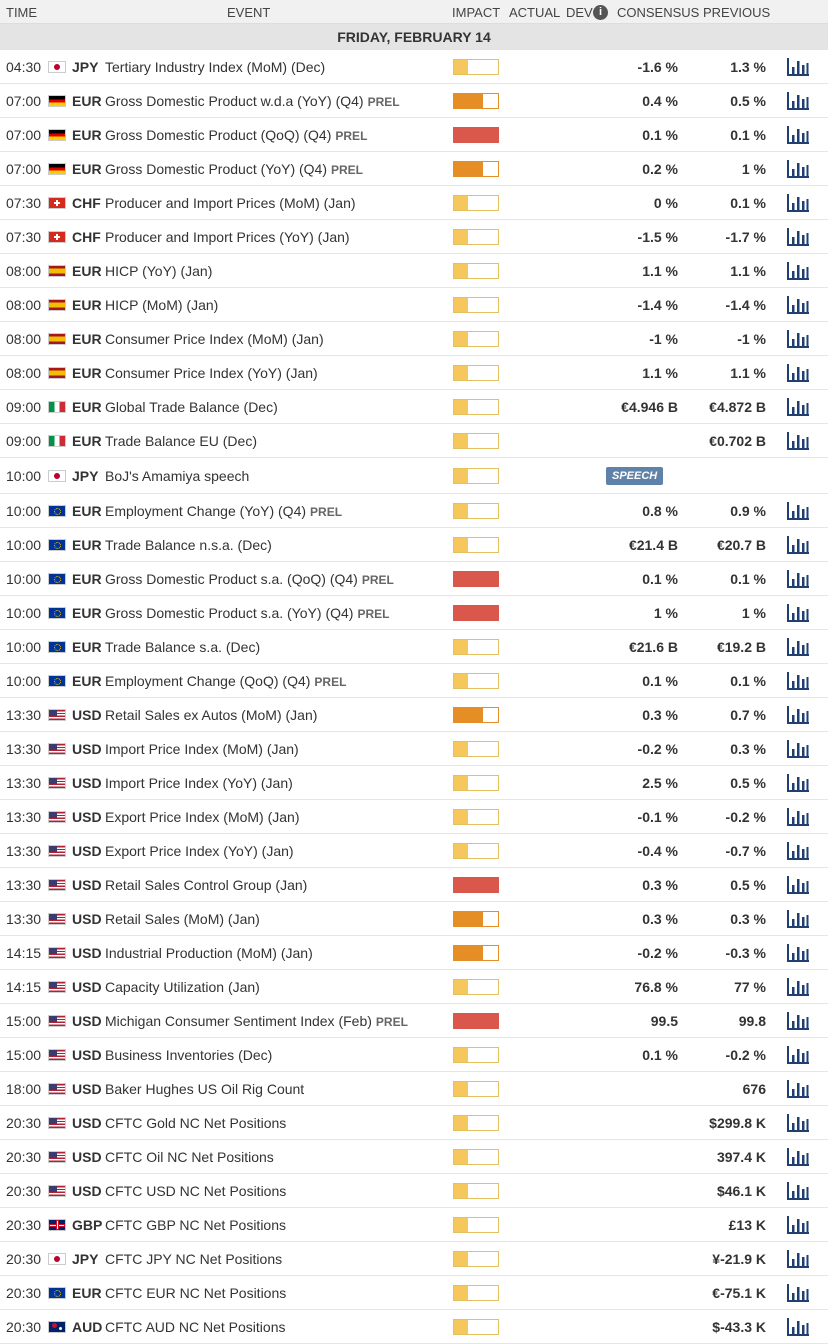 The image size is (828, 1344). I want to click on event-name: Retail Sales (MoM) (Jan), so click(182, 919).